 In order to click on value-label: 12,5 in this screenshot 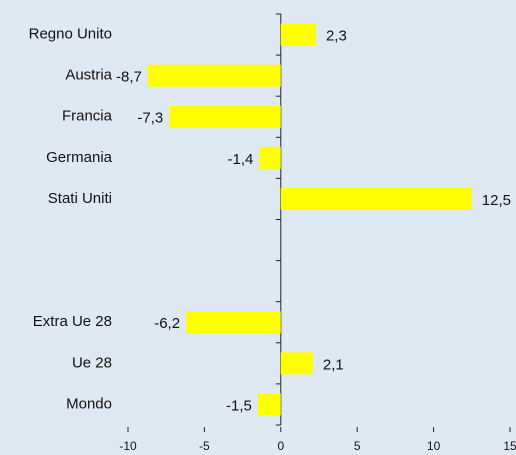, I will do `click(496, 200)`.